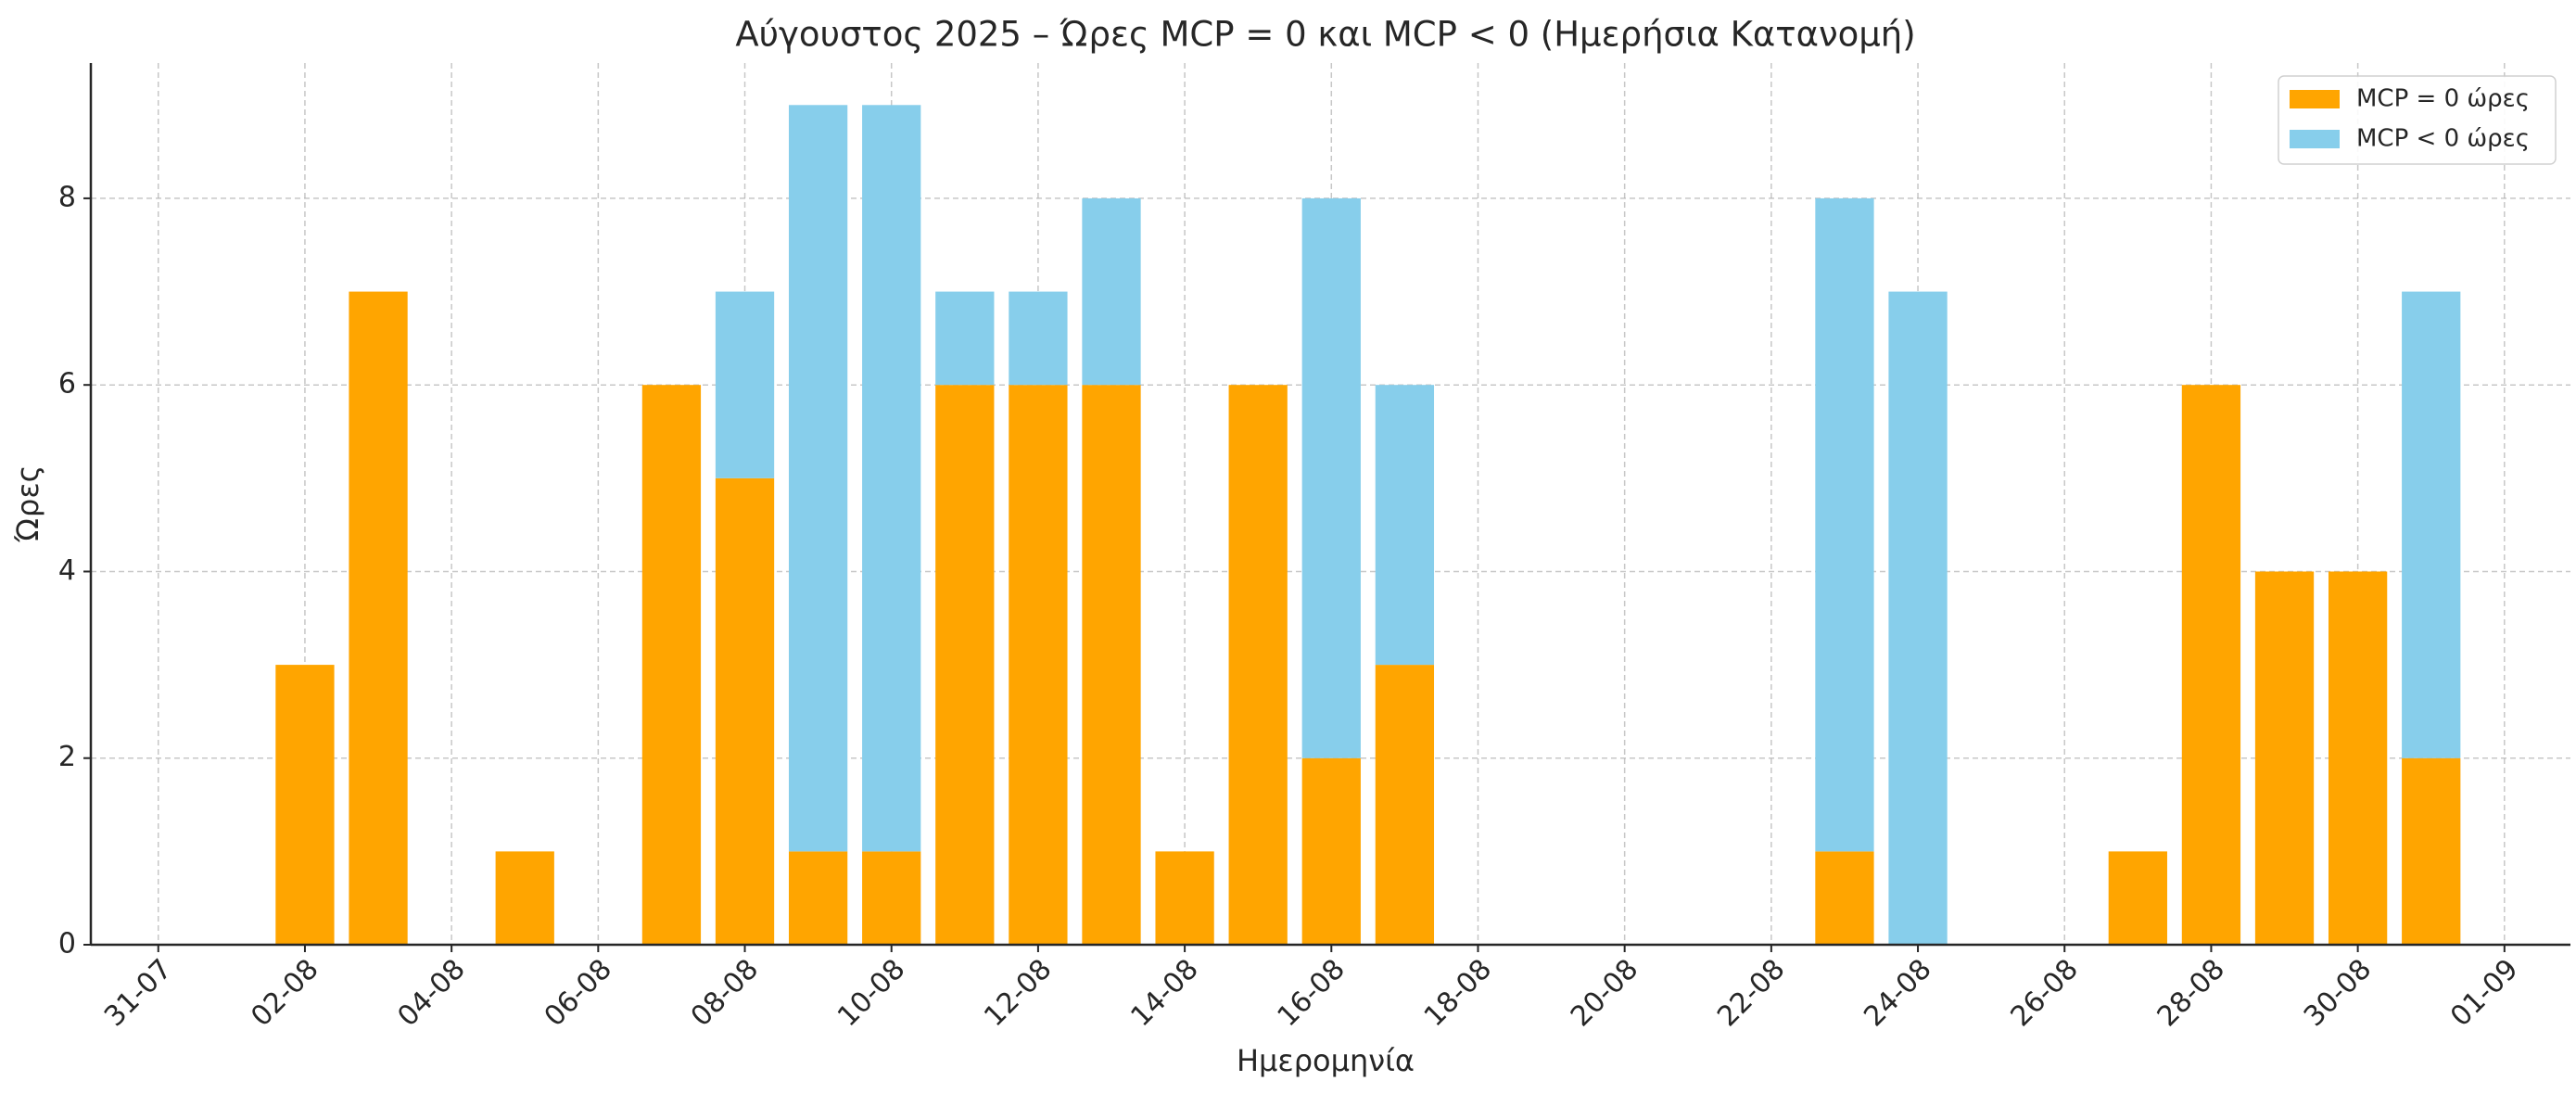  I want to click on x-tick-label: 02-08, so click(284, 993).